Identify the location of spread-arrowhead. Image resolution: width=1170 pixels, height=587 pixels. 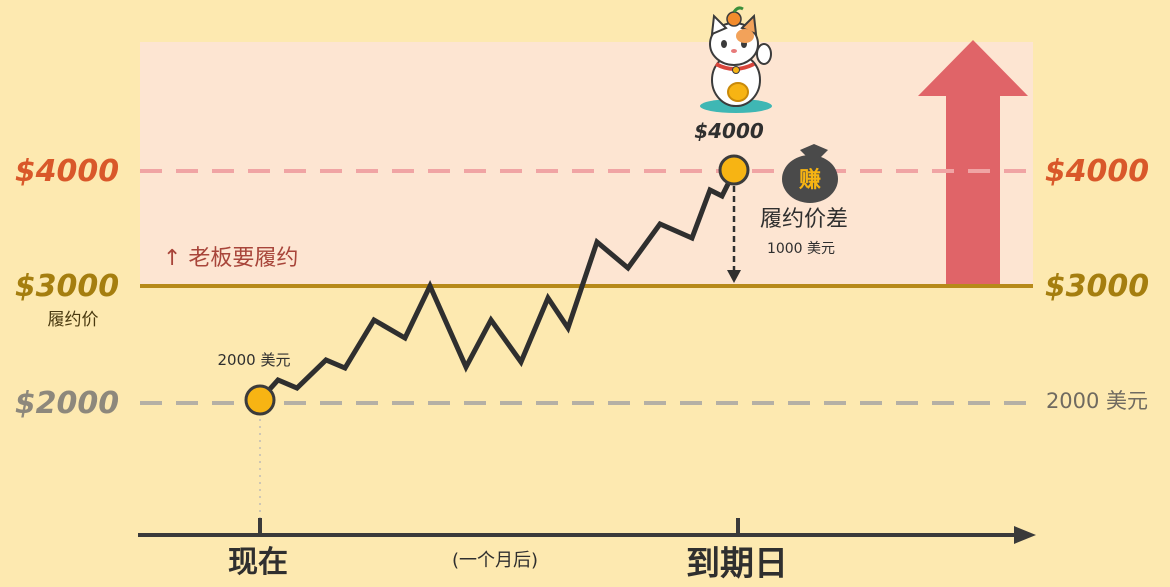
(734, 276).